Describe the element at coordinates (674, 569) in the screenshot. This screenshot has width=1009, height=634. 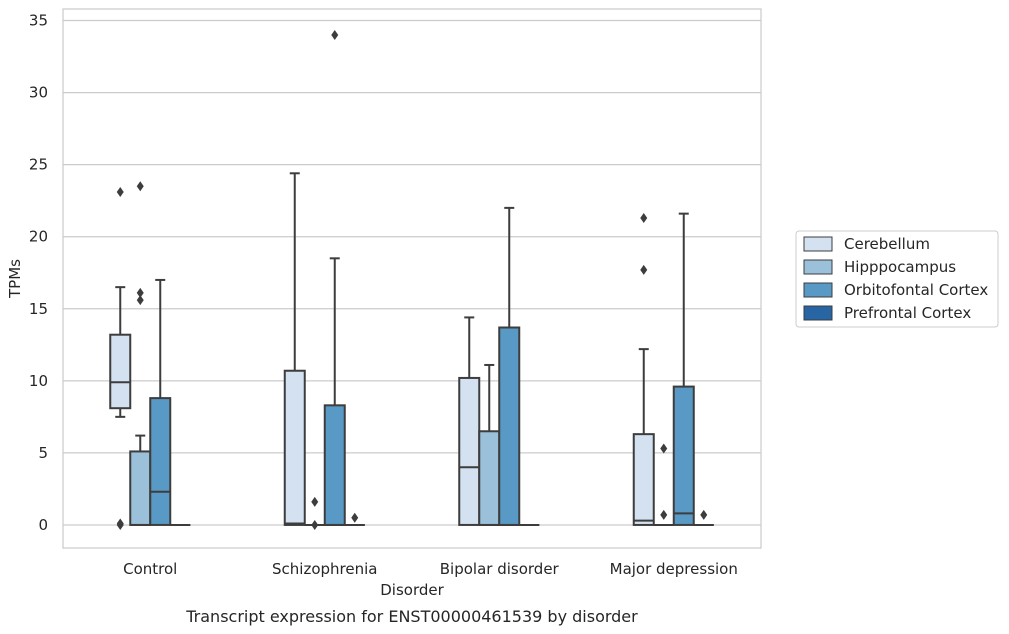
I see `x-tick-label: Major depression` at that location.